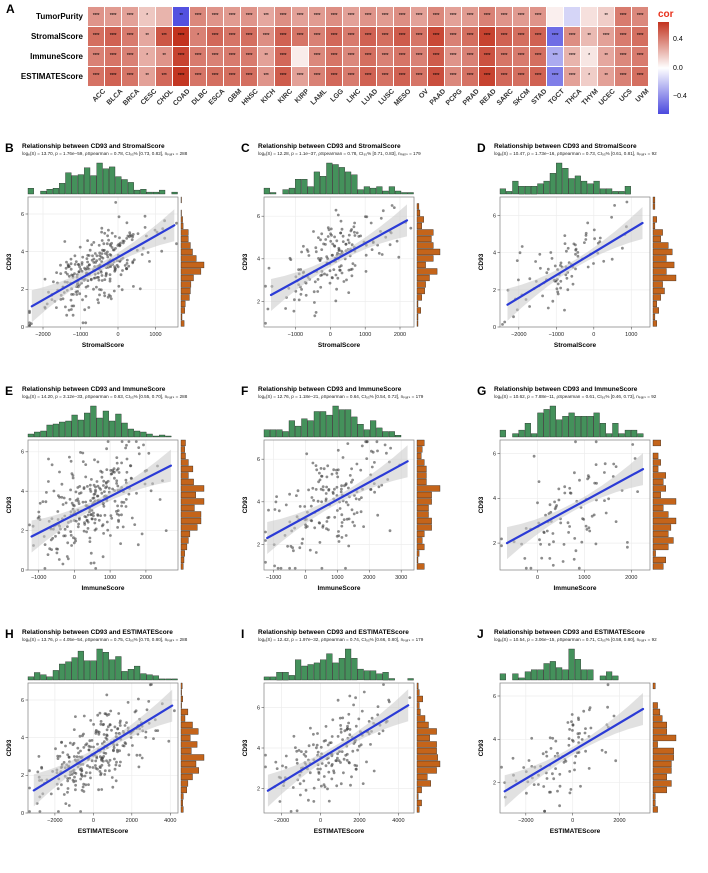 The height and width of the screenshot is (873, 708). What do you see at coordinates (471, 97) in the screenshot?
I see `heatmap-column-label: PRAD` at bounding box center [471, 97].